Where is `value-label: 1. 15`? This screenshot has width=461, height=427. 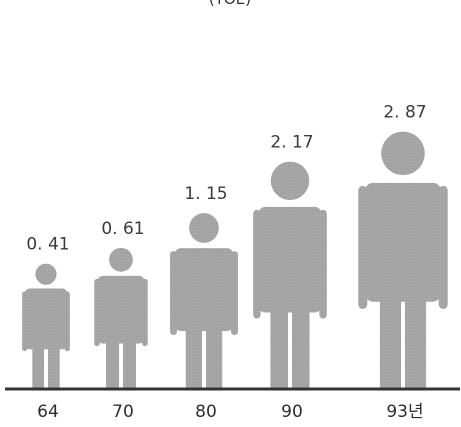
value-label: 1. 15 is located at coordinates (205, 194).